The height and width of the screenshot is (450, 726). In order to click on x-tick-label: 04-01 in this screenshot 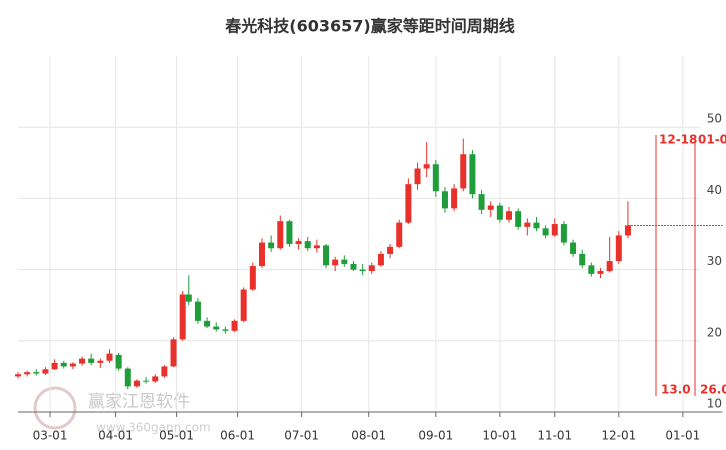, I will do `click(115, 436)`.